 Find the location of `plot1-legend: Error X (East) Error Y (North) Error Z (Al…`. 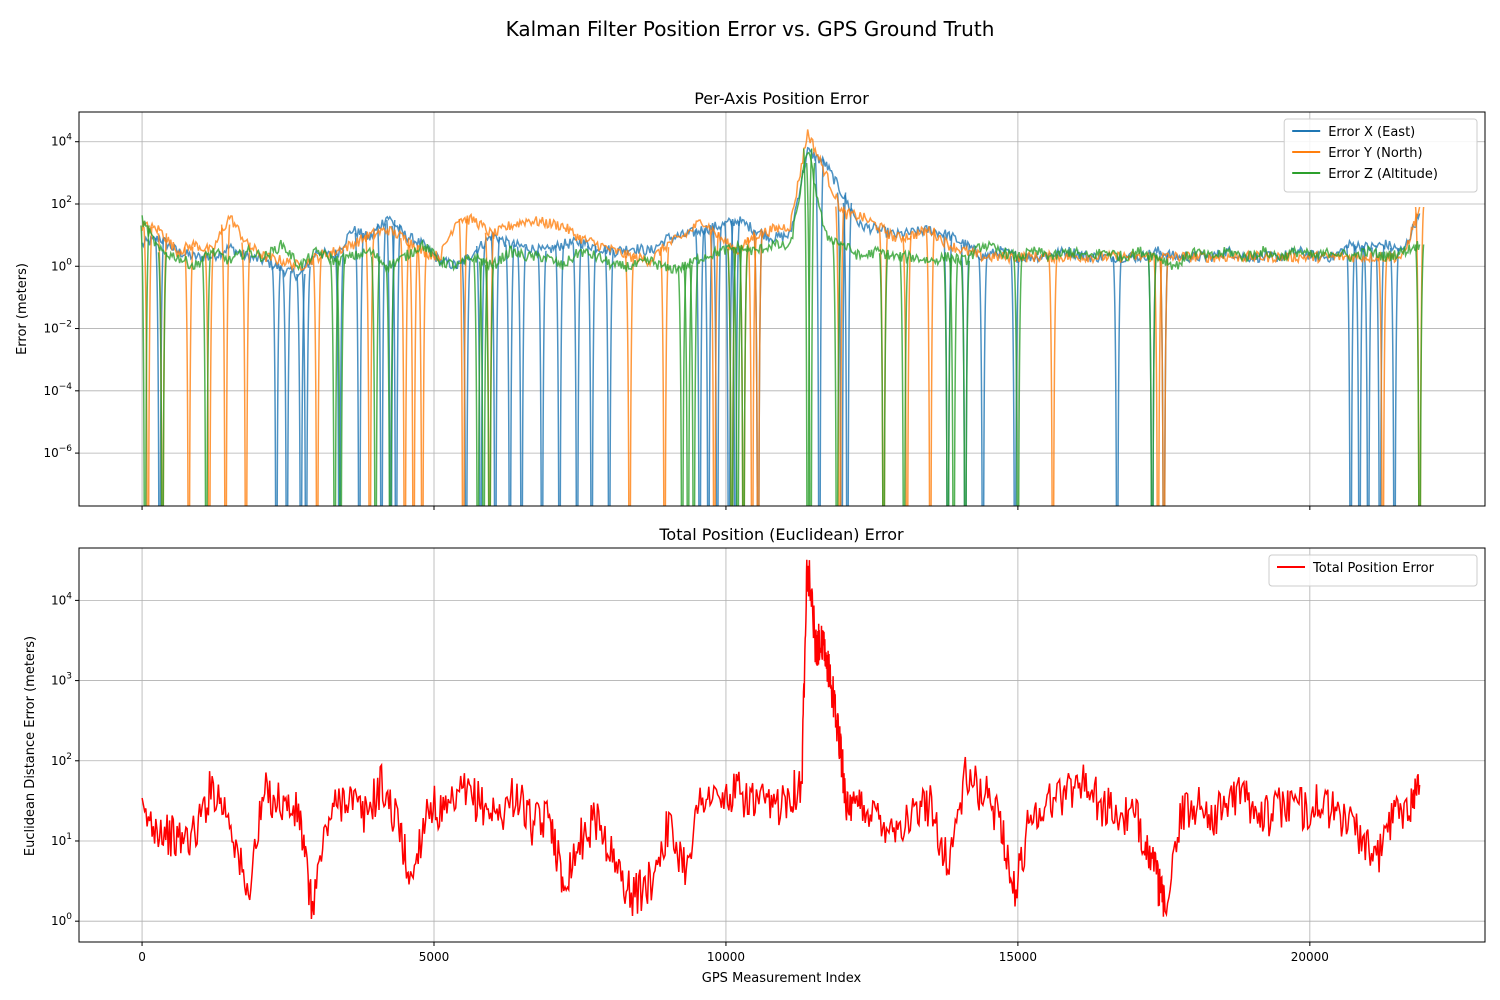

plot1-legend: Error X (East) Error Y (North) Error Z (Al… is located at coordinates (1380, 155).